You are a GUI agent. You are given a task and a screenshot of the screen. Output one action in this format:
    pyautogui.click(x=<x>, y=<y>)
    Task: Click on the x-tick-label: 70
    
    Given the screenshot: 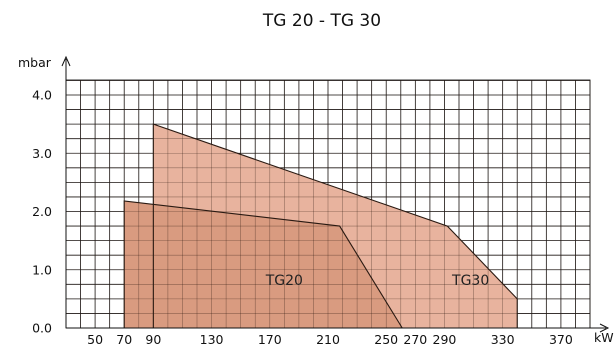 What is the action you would take?
    pyautogui.click(x=124, y=339)
    